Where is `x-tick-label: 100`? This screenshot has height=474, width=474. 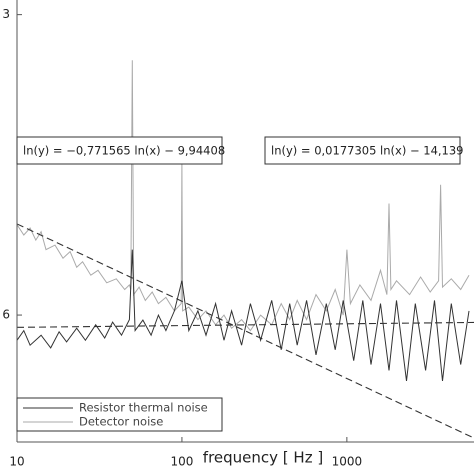
x-tick-label: 100 is located at coordinates (181, 462).